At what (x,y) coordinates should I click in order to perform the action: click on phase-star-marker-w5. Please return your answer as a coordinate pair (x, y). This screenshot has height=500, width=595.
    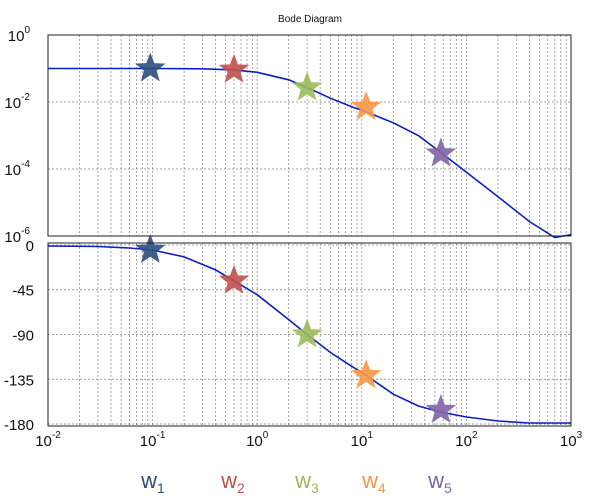
    Looking at the image, I should click on (441, 408).